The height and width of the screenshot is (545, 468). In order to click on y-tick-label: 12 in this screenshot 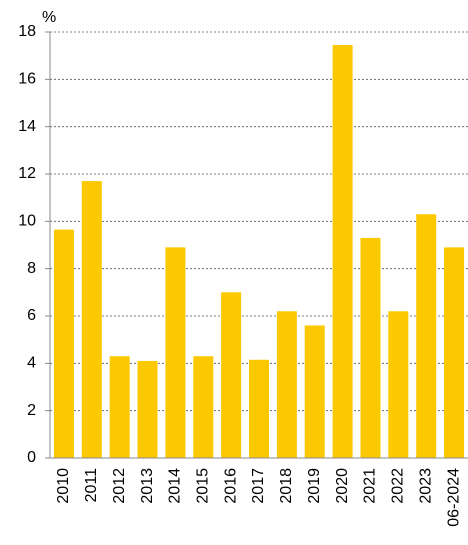, I will do `click(27, 173)`.